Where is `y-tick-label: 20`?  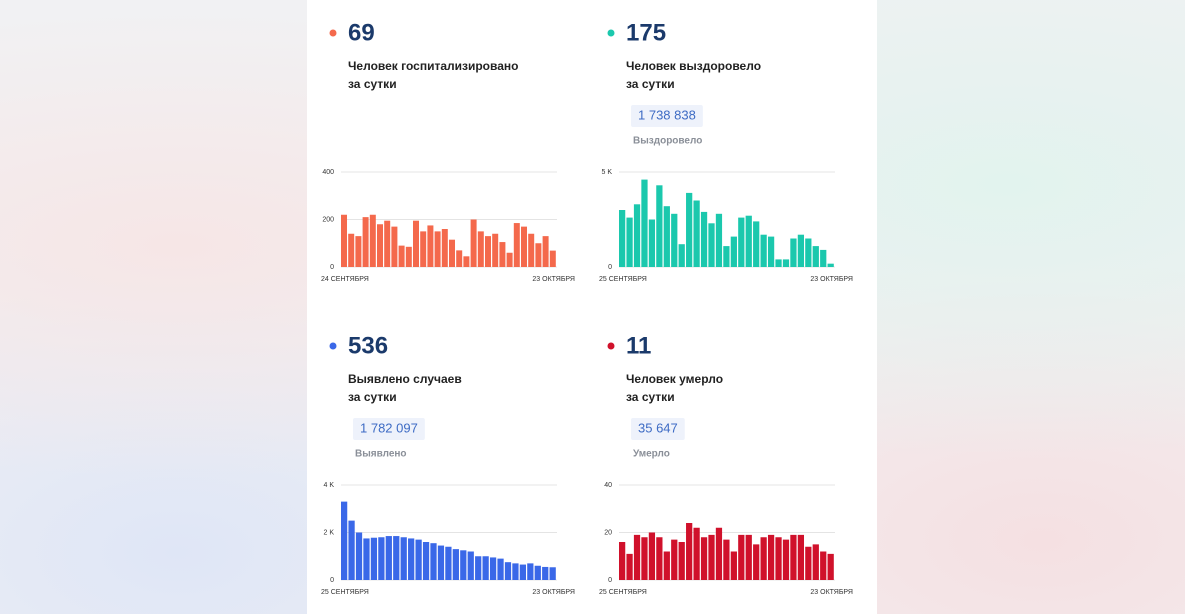 y-tick-label: 20 is located at coordinates (608, 532).